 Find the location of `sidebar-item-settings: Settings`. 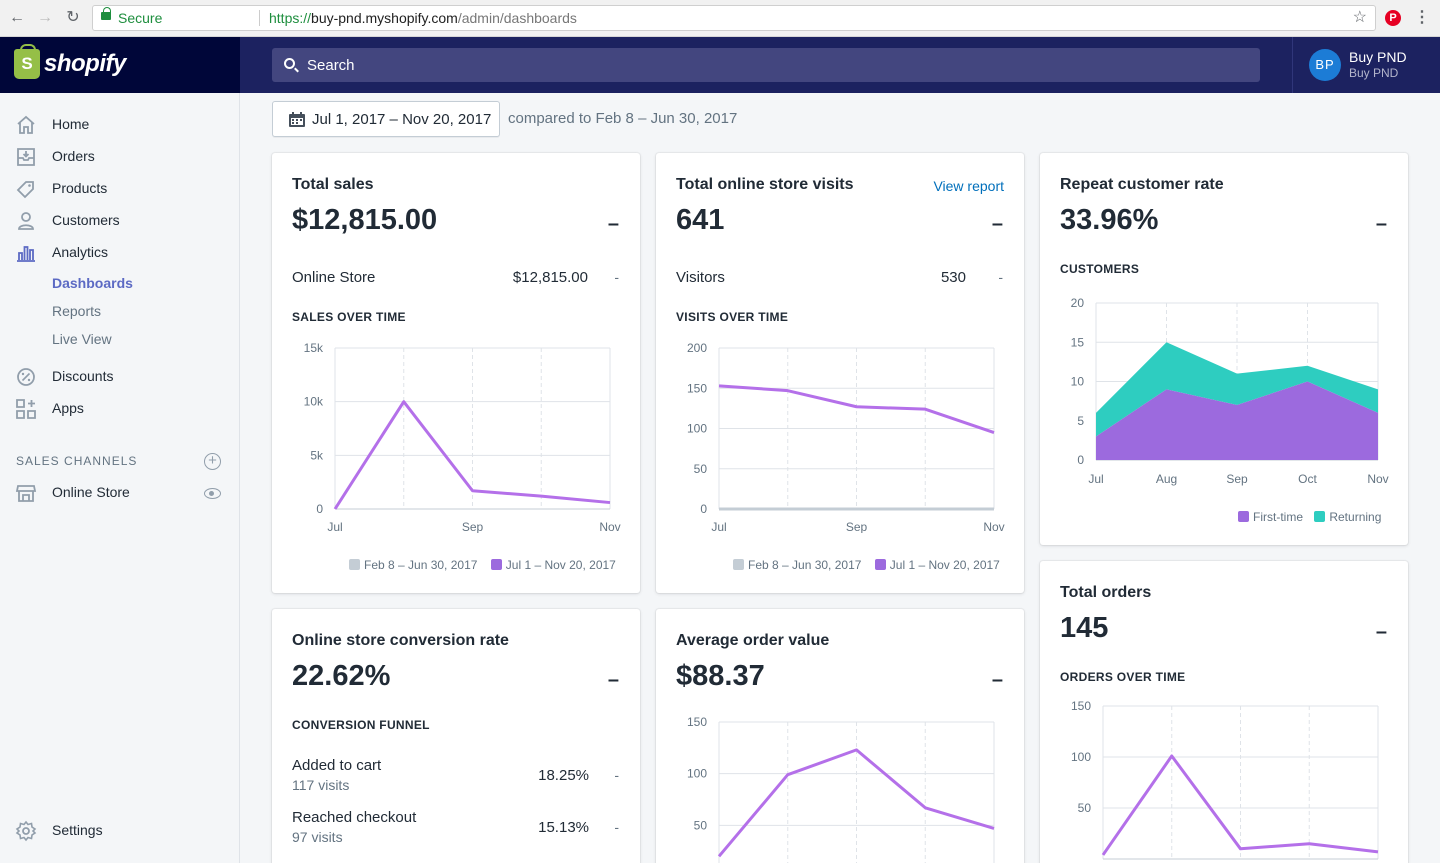

sidebar-item-settings: Settings is located at coordinates (119, 831).